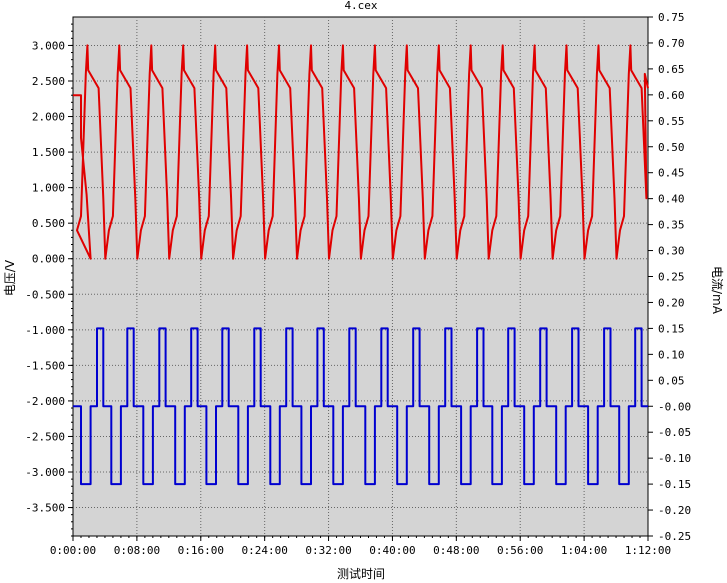  I want to click on y-right-tick-label: -0.15, so click(674, 484).